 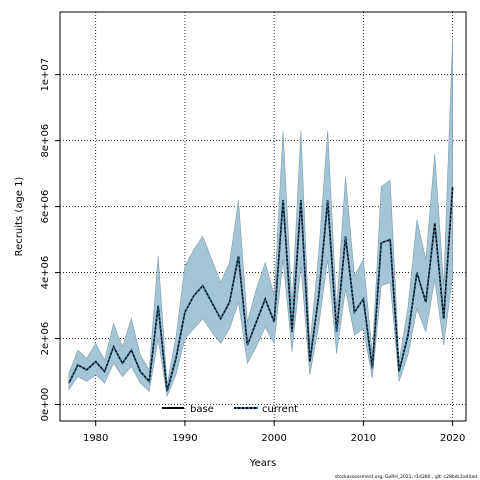 What do you see at coordinates (19, 217) in the screenshot?
I see `y-axis-title: Recruits (age 1)` at bounding box center [19, 217].